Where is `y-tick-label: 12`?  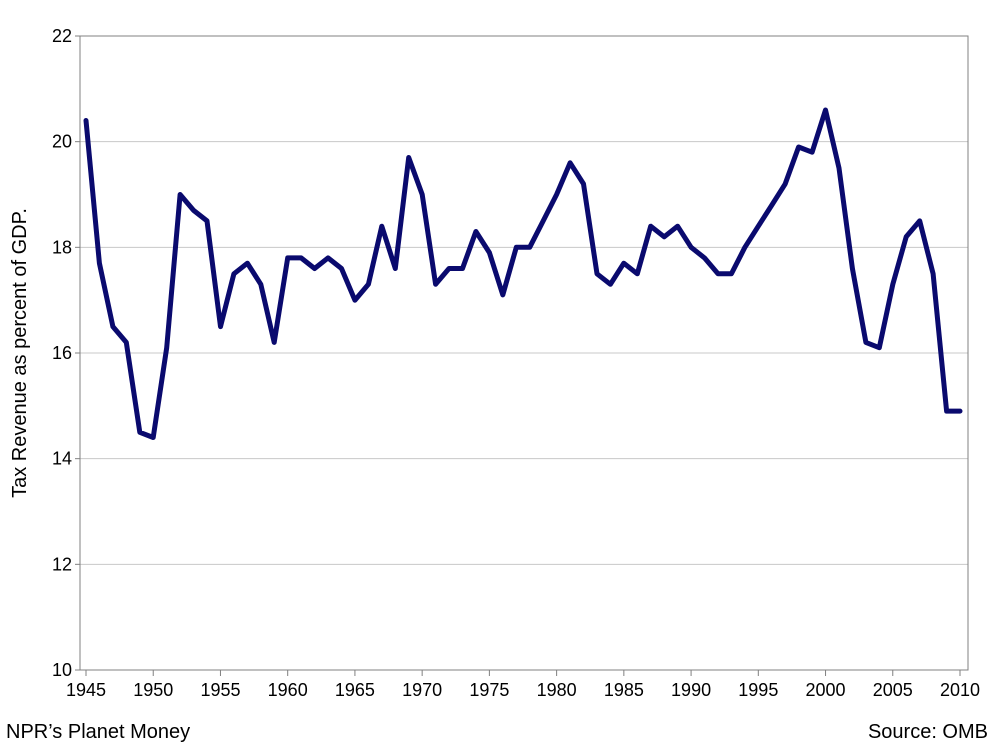 y-tick-label: 12 is located at coordinates (62, 564).